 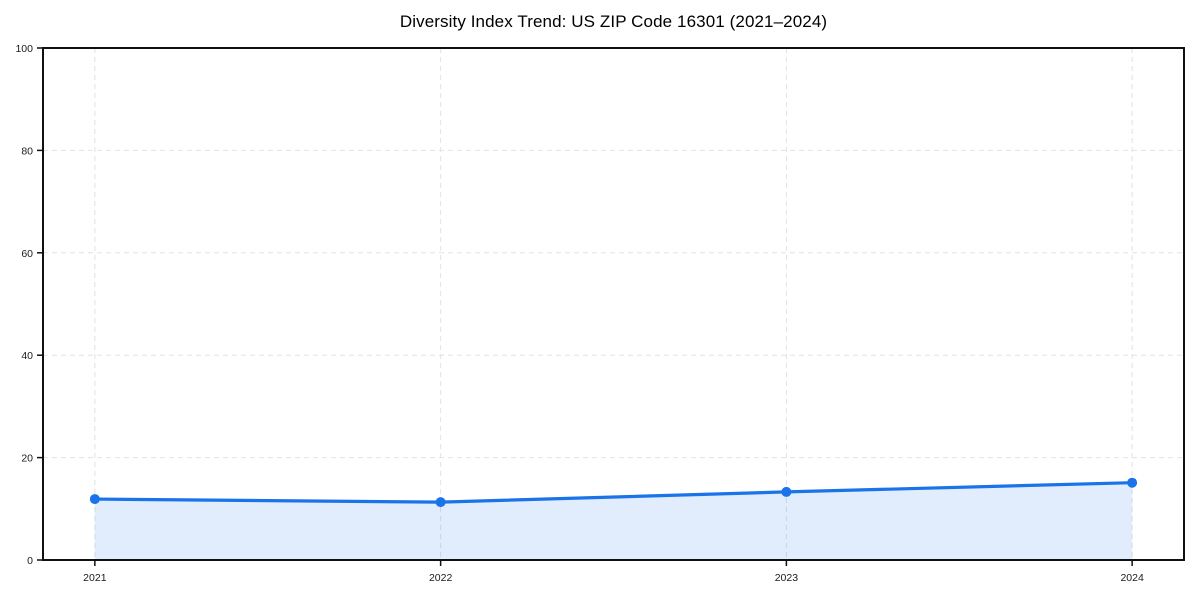 I want to click on y-axis-tick-label: 80, so click(x=27, y=151).